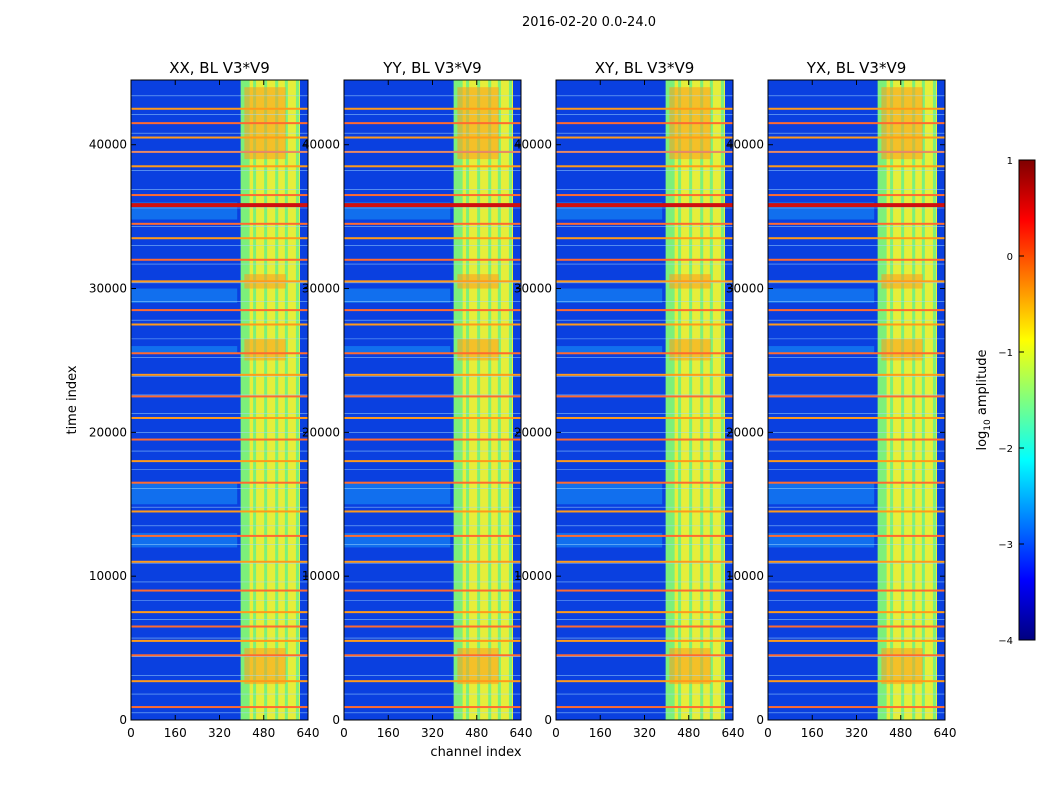 The width and height of the screenshot is (1050, 800). Describe the element at coordinates (175, 733) in the screenshot. I see `panel-1-x-tick-label-1: 160` at that location.